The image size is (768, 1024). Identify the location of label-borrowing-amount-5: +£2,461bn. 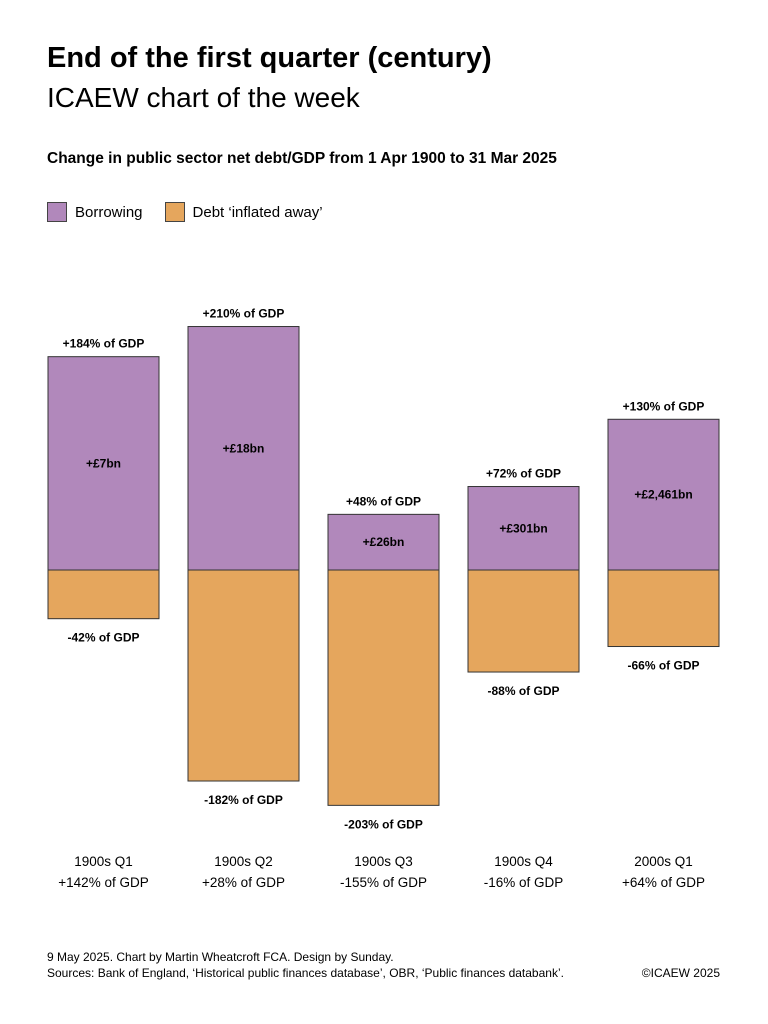
(663, 495).